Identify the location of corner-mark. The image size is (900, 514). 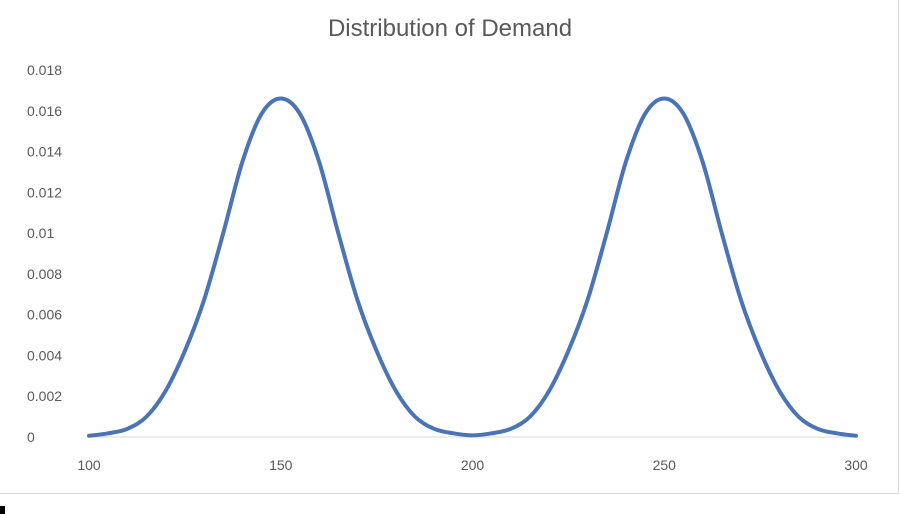
(2, 510).